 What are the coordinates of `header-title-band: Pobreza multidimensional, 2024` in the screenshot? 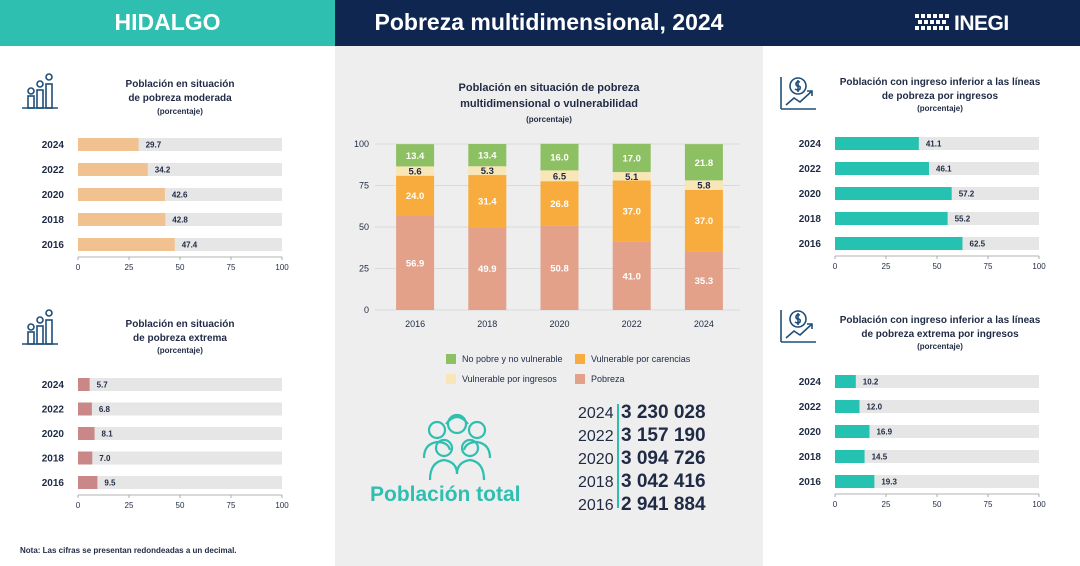 It's located at (549, 23).